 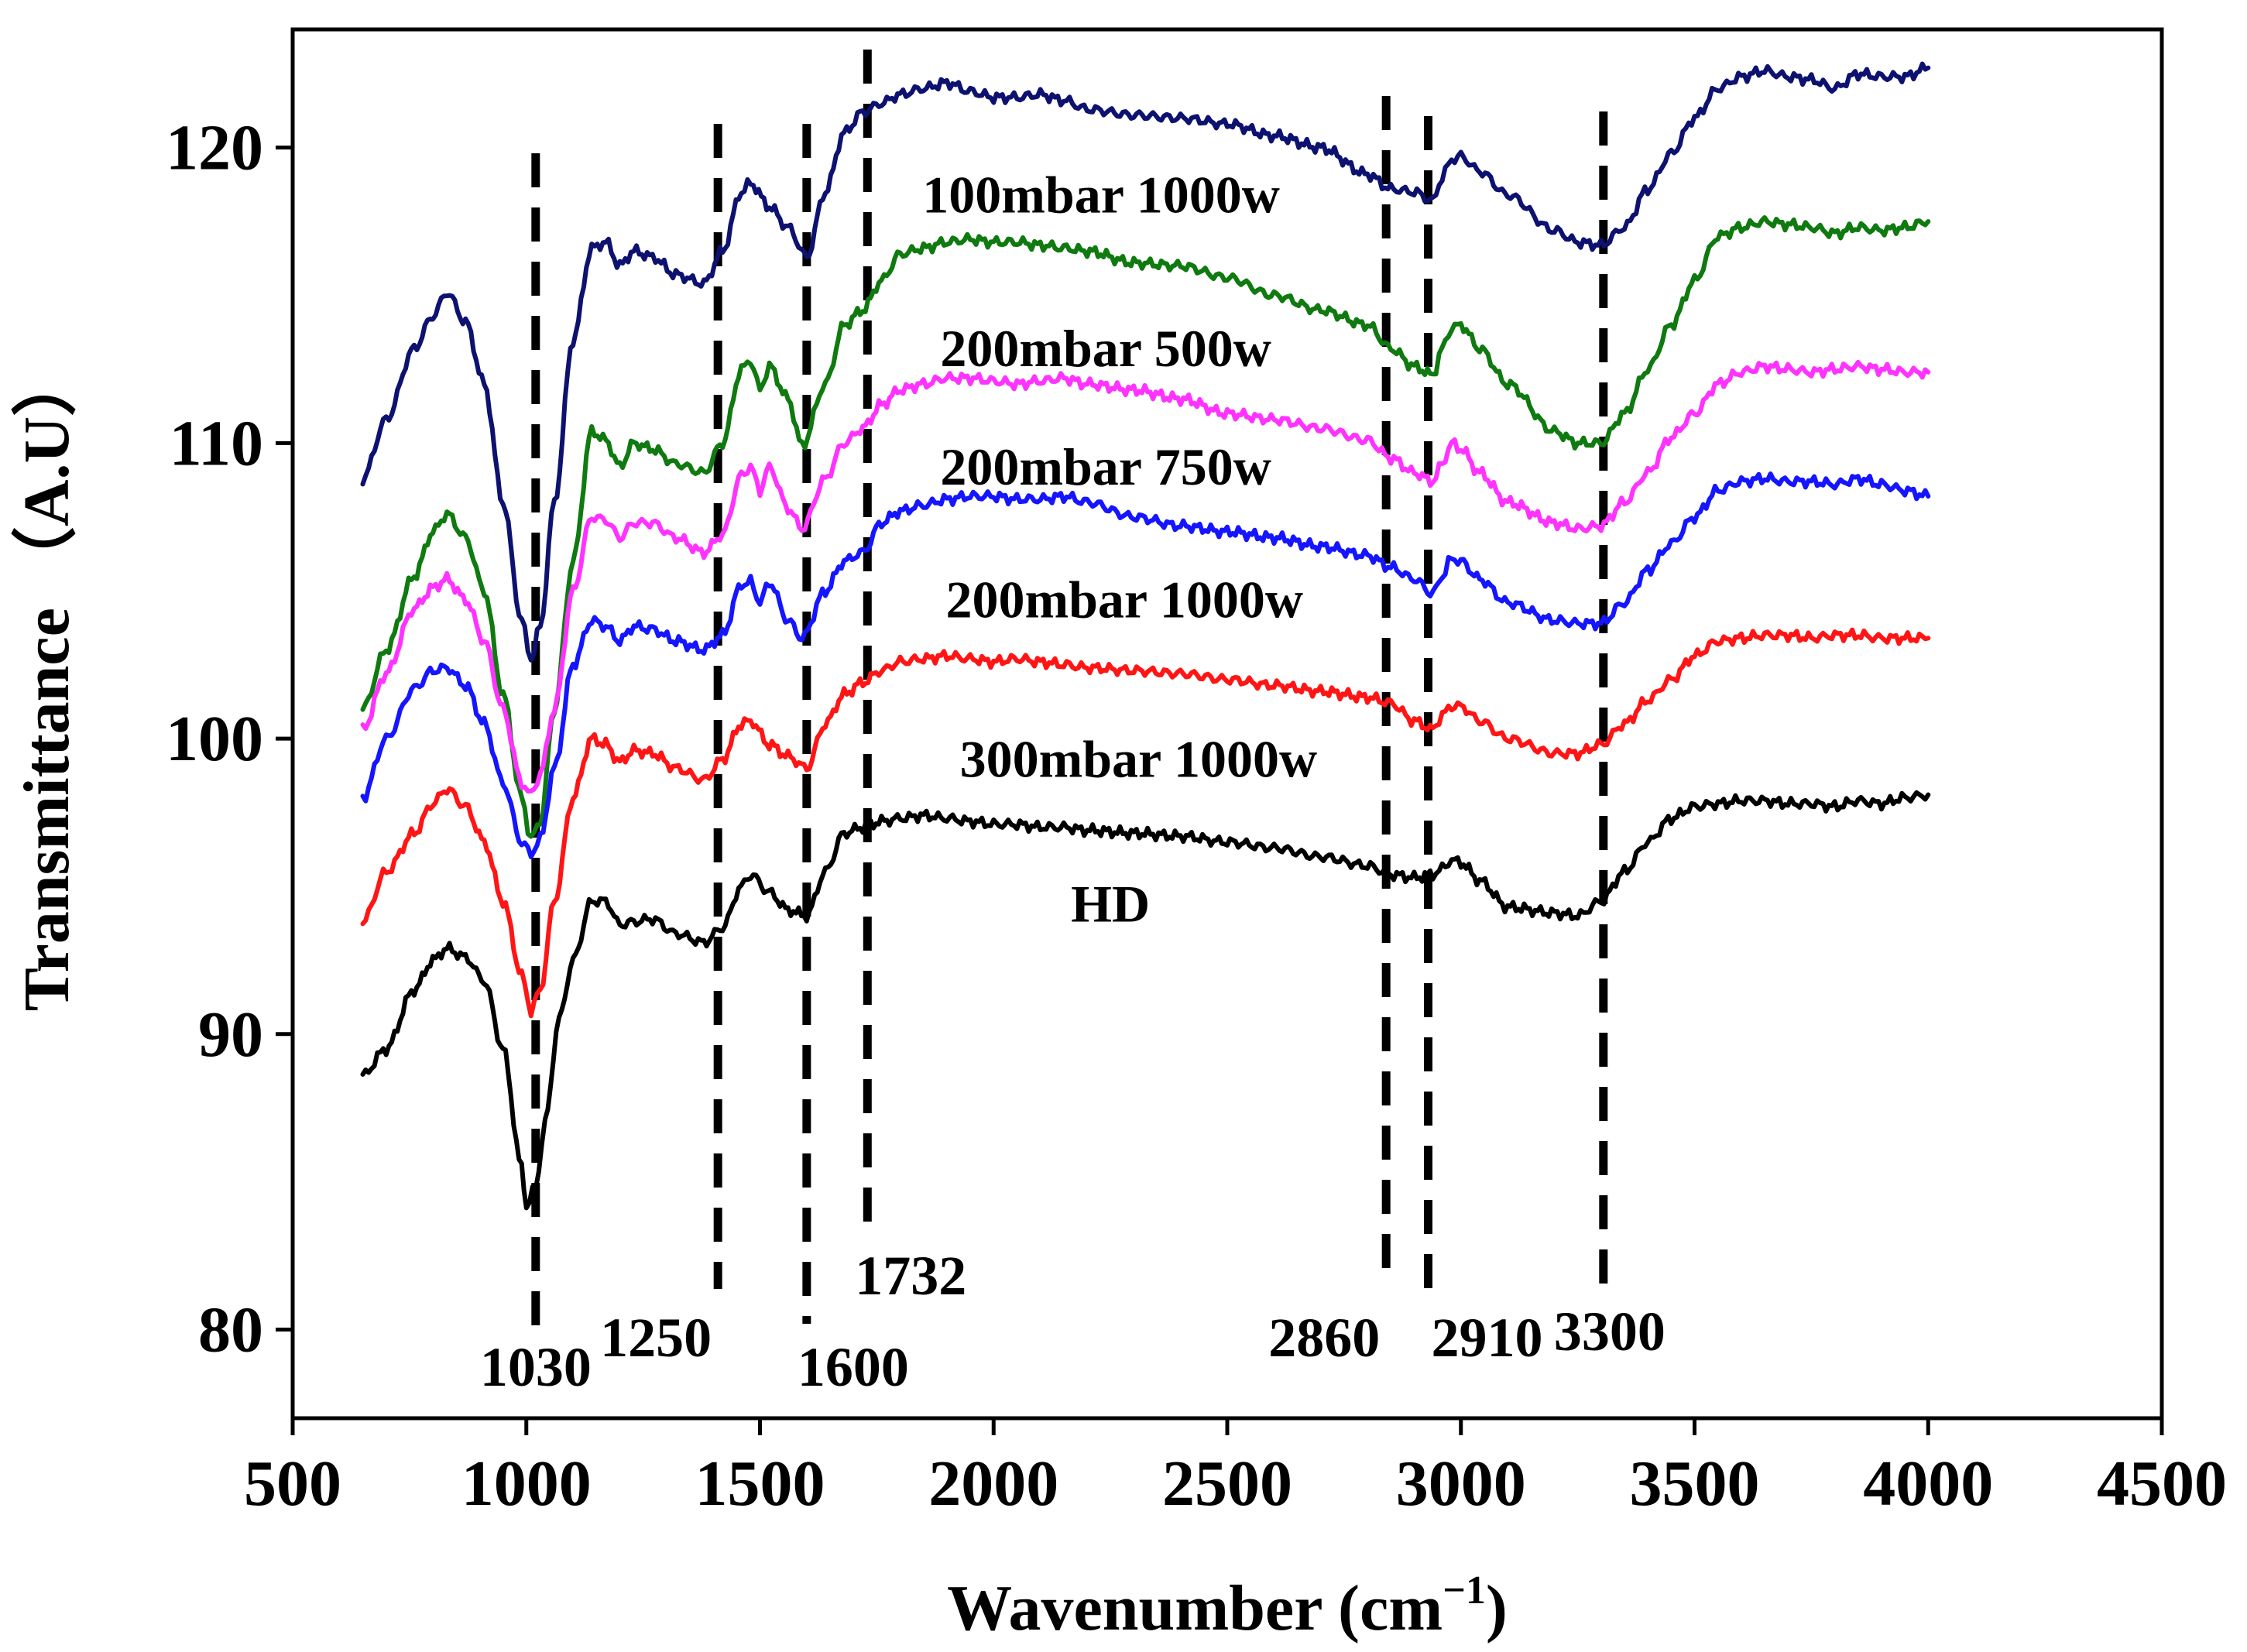 I want to click on peak-label-1600: 1600, so click(x=853, y=1367).